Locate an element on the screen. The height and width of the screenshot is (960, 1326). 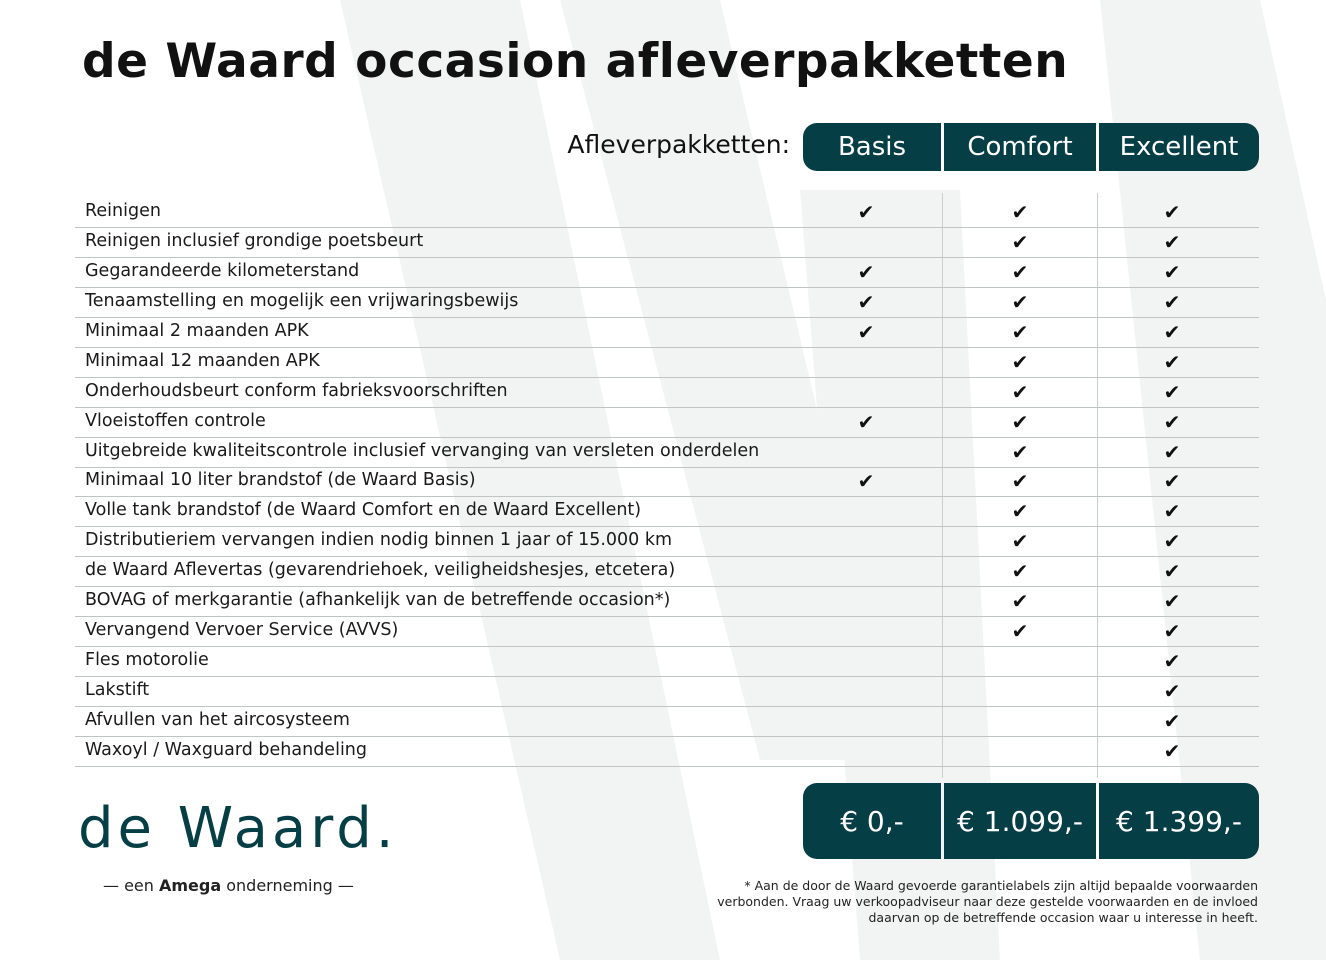
tagline: — een Amega onderneming — is located at coordinates (228, 885).